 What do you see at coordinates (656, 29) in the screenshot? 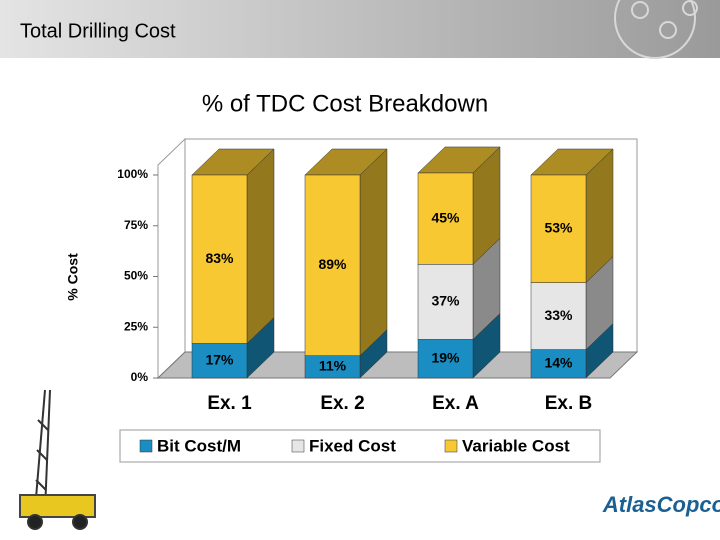
I see `gear-decoration` at bounding box center [656, 29].